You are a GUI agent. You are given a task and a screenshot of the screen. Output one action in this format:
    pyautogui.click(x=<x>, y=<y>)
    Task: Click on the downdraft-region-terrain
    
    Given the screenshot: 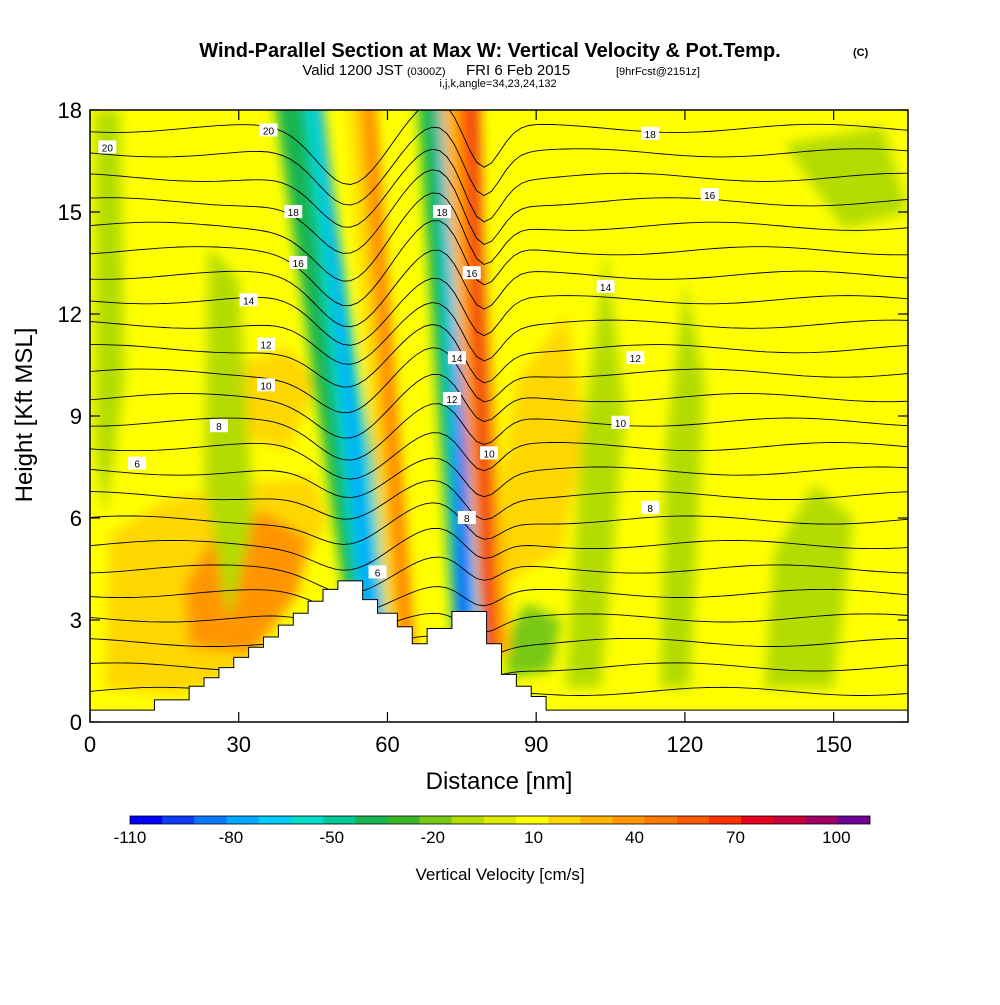 What is the action you would take?
    pyautogui.click(x=533, y=640)
    